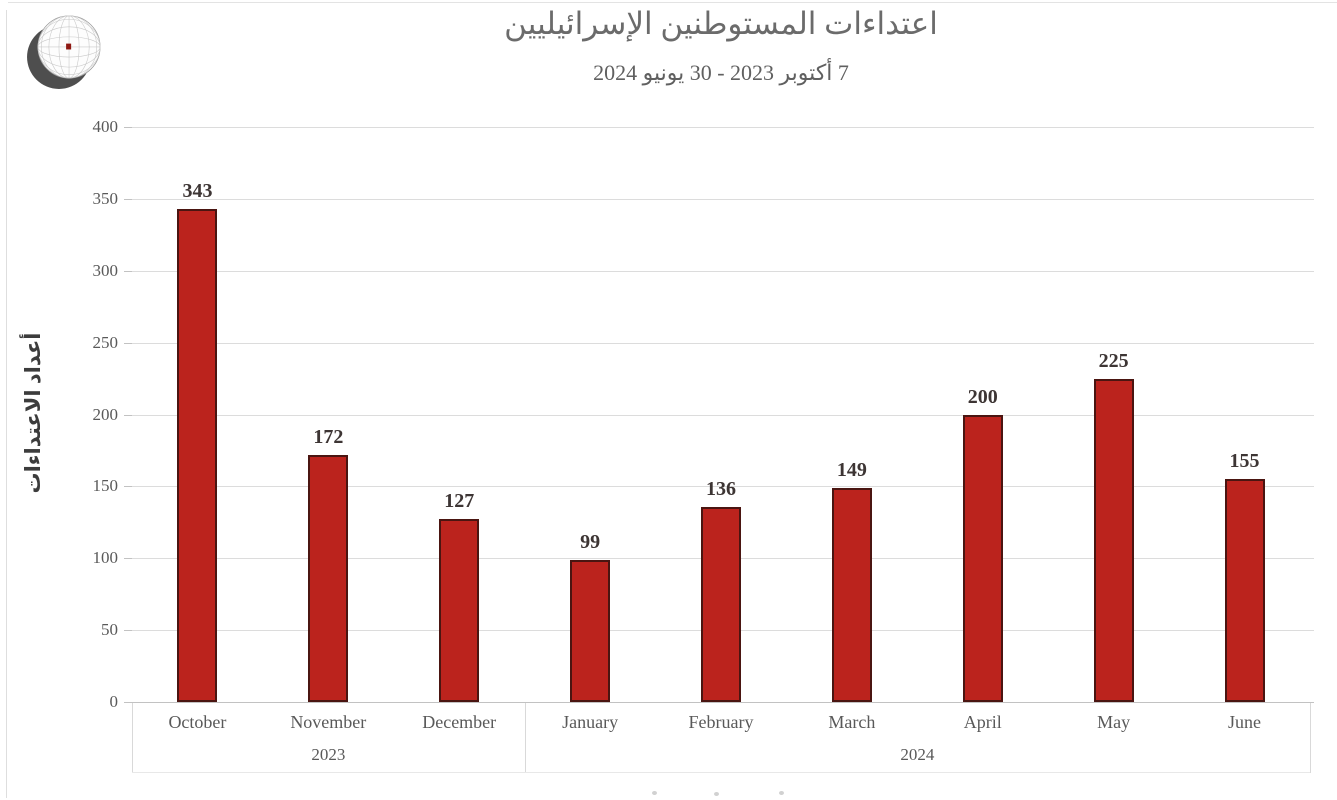  I want to click on bar-value-label: 99, so click(590, 541).